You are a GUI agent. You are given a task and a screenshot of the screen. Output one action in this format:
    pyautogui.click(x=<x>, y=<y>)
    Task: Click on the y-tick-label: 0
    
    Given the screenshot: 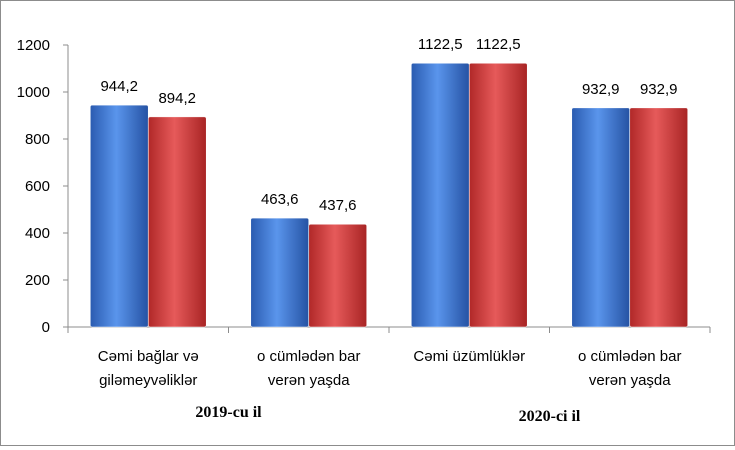 What is the action you would take?
    pyautogui.click(x=46, y=327)
    